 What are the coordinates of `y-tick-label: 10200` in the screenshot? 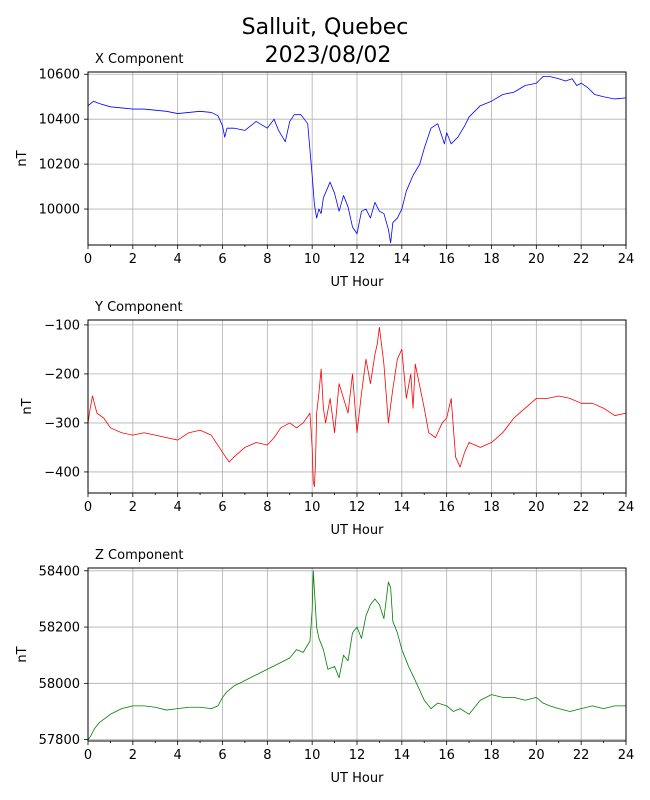 It's located at (59, 165).